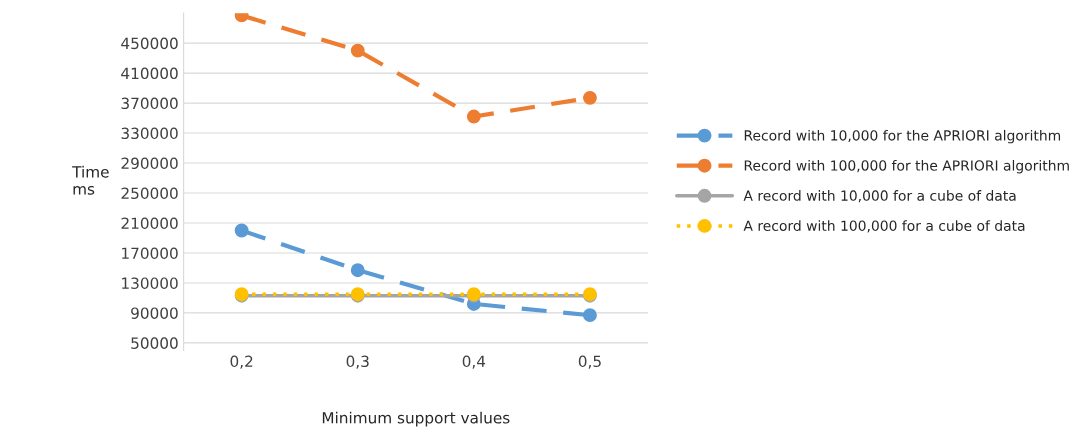 The width and height of the screenshot is (1080, 438). Describe the element at coordinates (149, 73) in the screenshot. I see `y-tick-label: 410000` at that location.